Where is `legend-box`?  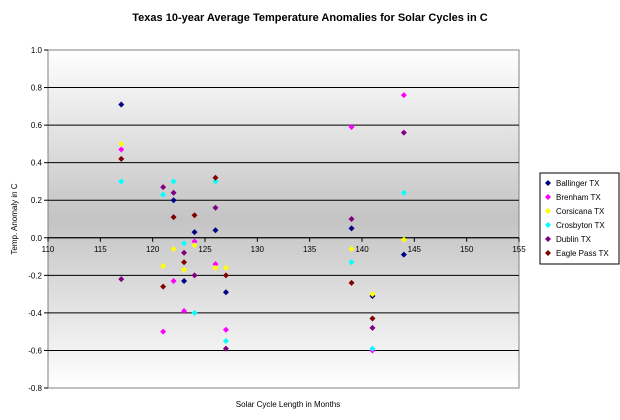
legend-box is located at coordinates (579, 218).